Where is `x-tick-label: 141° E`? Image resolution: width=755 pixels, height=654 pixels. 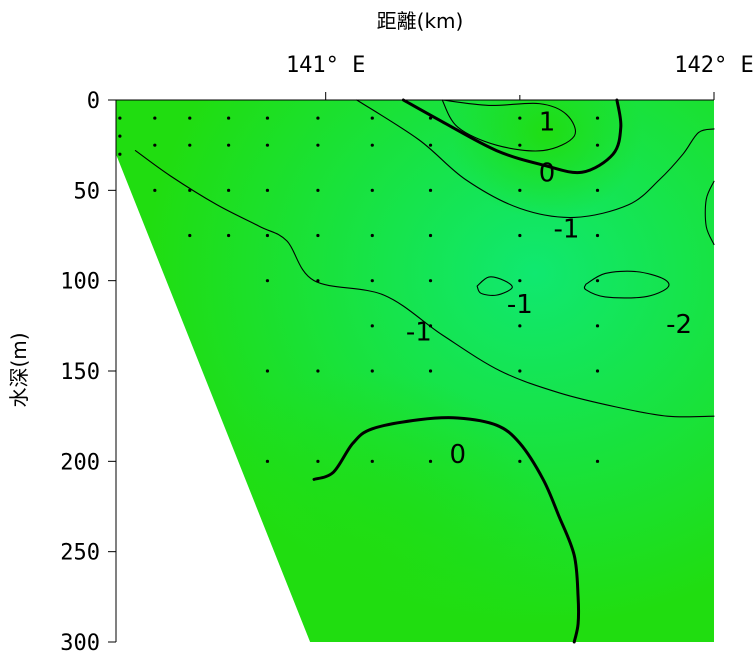 x-tick-label: 141° E is located at coordinates (325, 65).